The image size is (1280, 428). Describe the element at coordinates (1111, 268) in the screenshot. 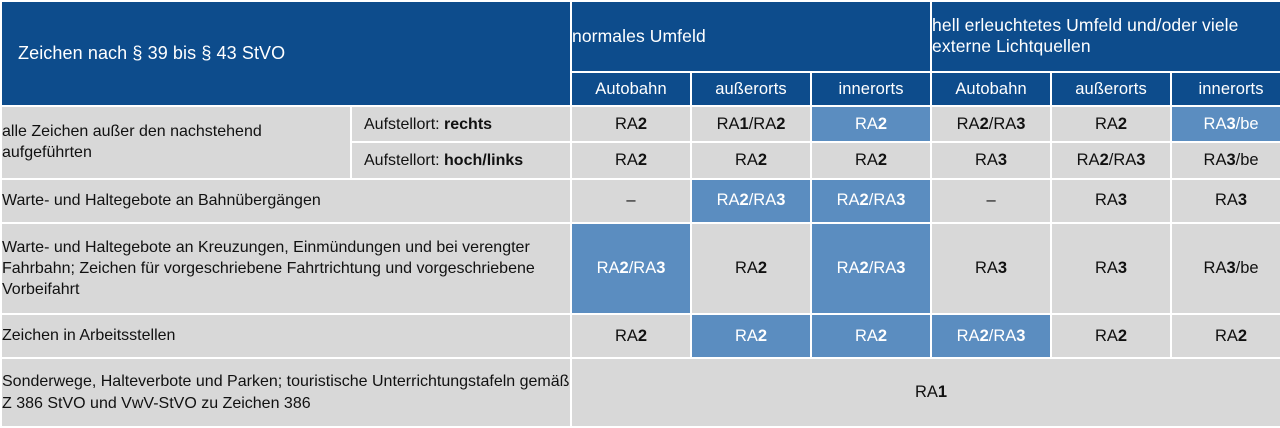

I see `cell-r3s1c5: RA3` at that location.